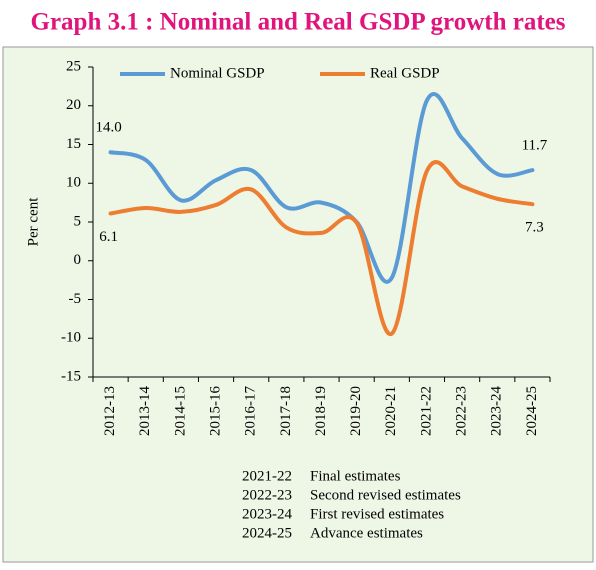 Image resolution: width=596 pixels, height=570 pixels. I want to click on x-tick-label: 2016-17, so click(251, 411).